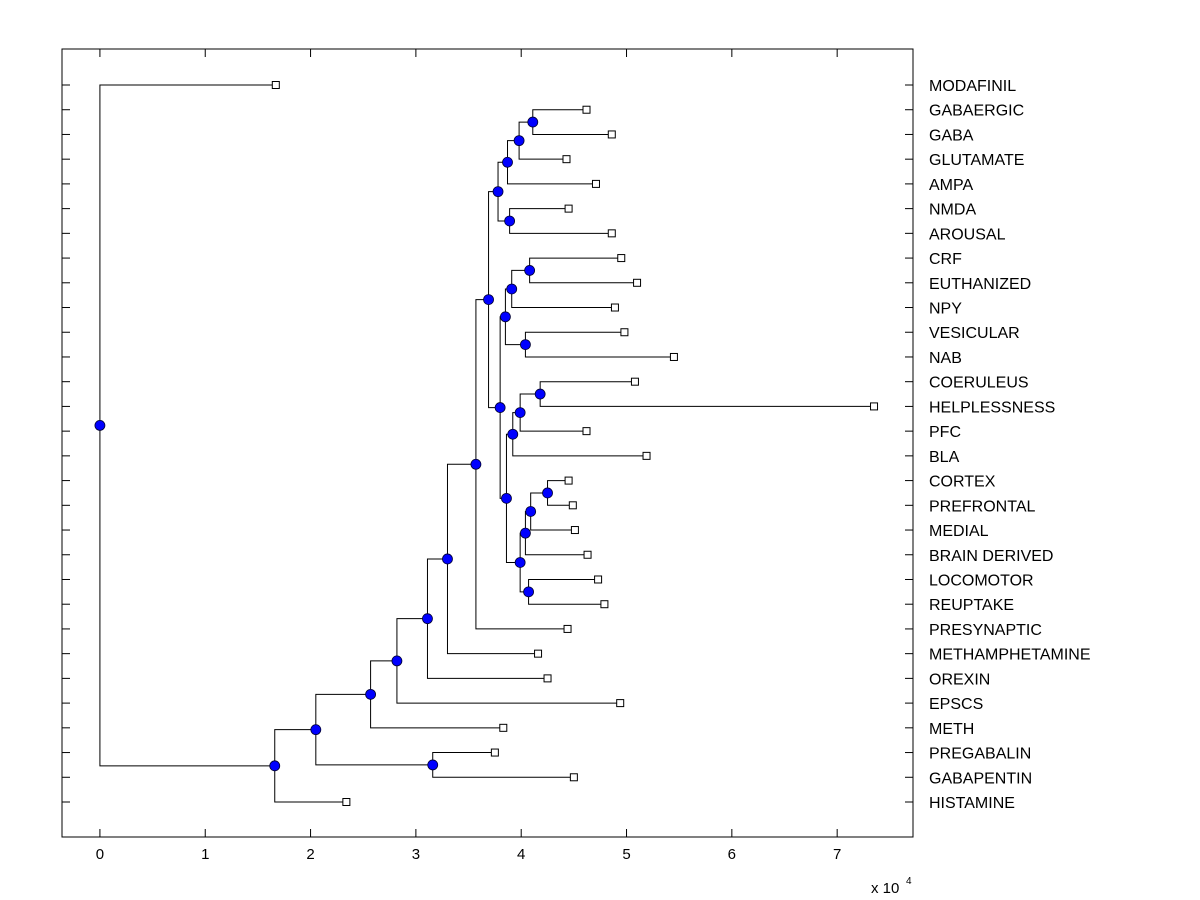  Describe the element at coordinates (945, 309) in the screenshot. I see `leaf-label: NPY` at that location.